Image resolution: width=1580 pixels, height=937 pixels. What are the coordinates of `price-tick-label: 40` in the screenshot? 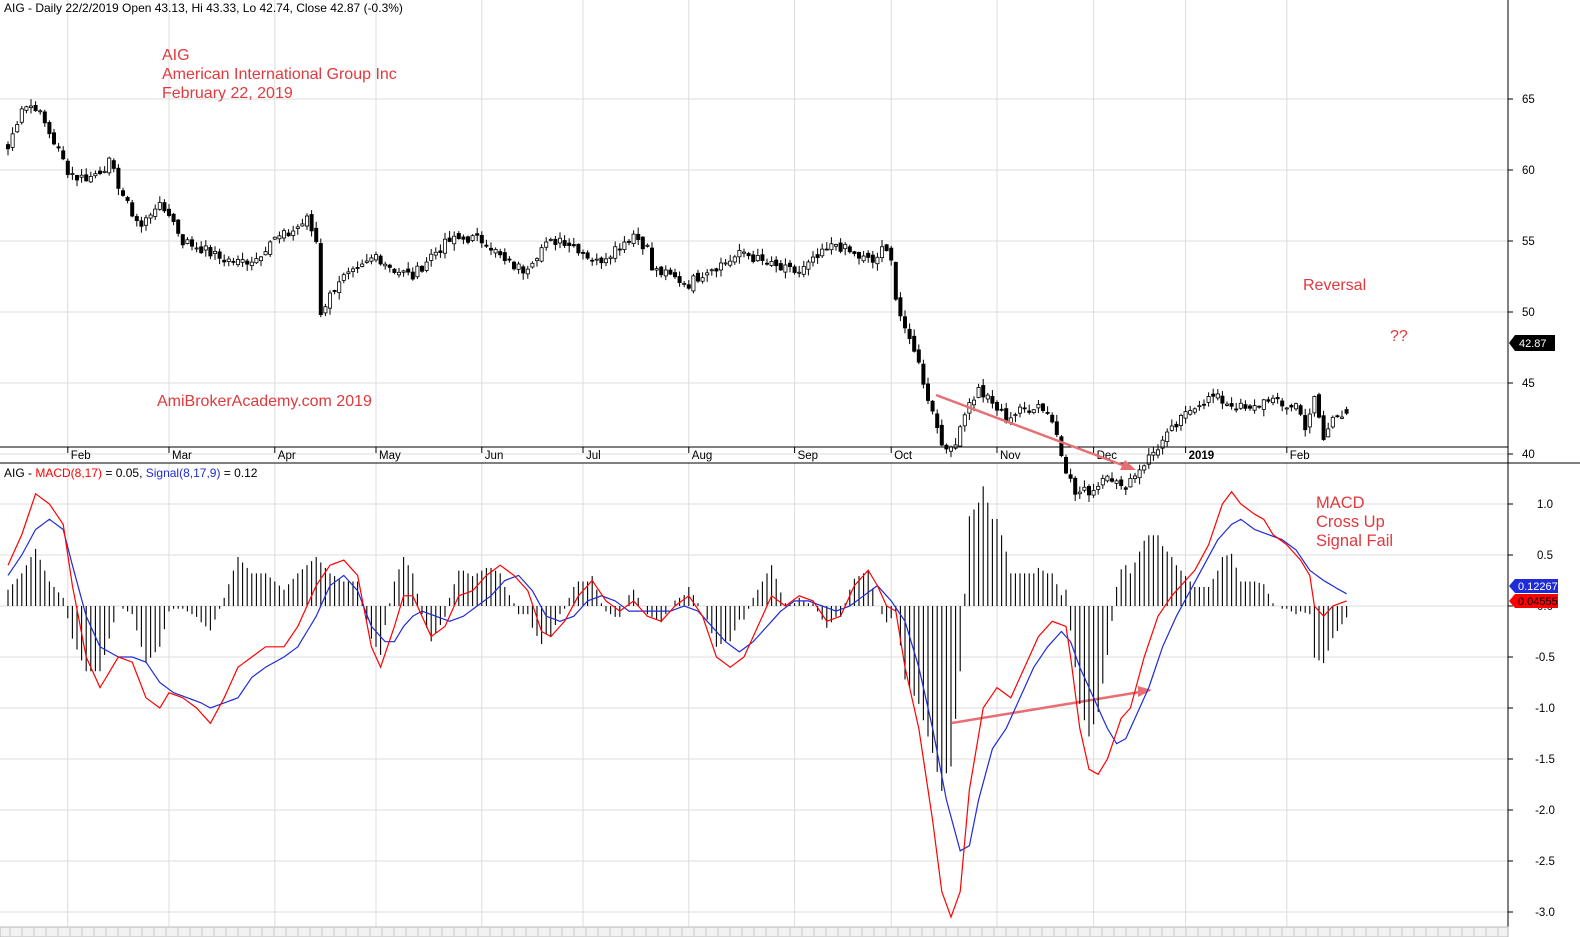 It's located at (1528, 455).